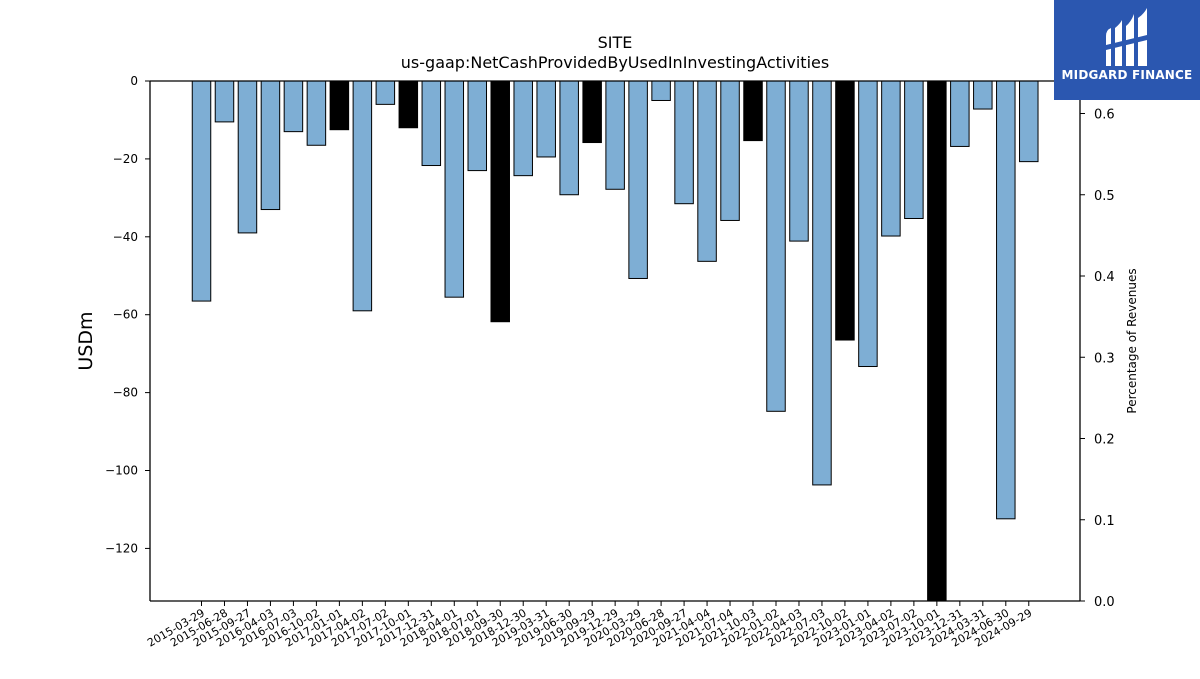  What do you see at coordinates (134, 81) in the screenshot?
I see `y-tick-label: 0` at bounding box center [134, 81].